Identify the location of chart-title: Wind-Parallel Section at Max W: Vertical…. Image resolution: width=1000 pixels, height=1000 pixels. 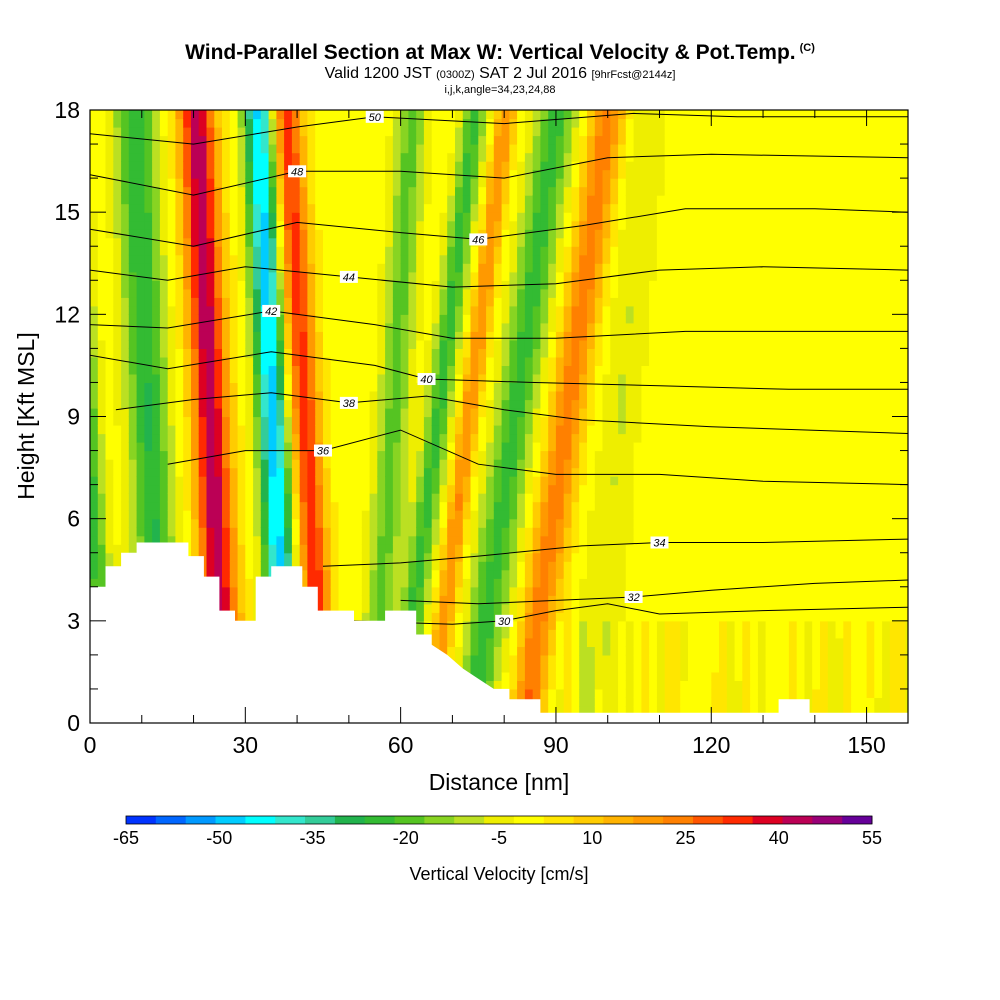
(500, 50).